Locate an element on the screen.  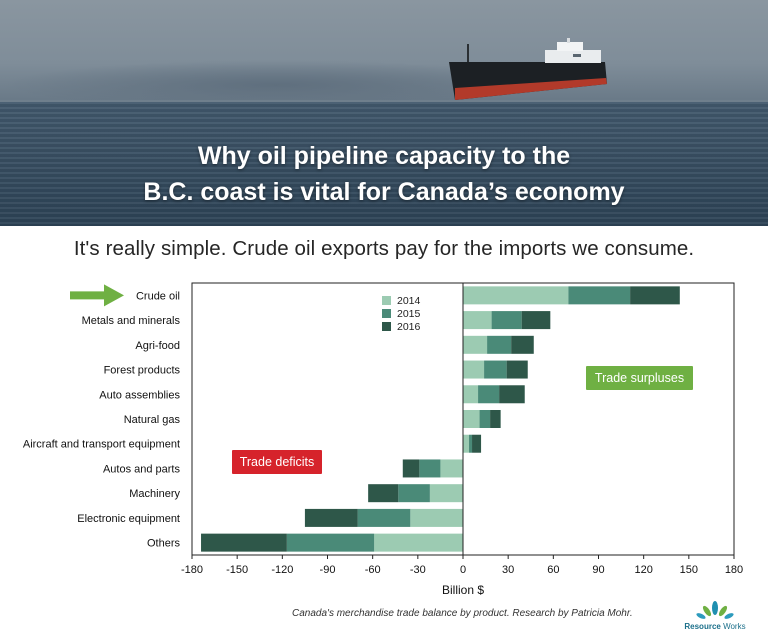
title-line-2: B.C. coast is vital for Canada’s economy is located at coordinates (384, 192).